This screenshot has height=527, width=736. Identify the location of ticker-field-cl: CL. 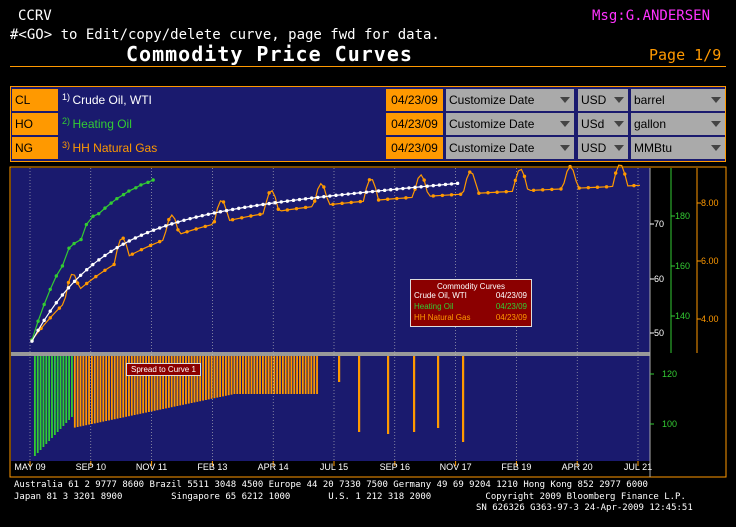
(35, 100).